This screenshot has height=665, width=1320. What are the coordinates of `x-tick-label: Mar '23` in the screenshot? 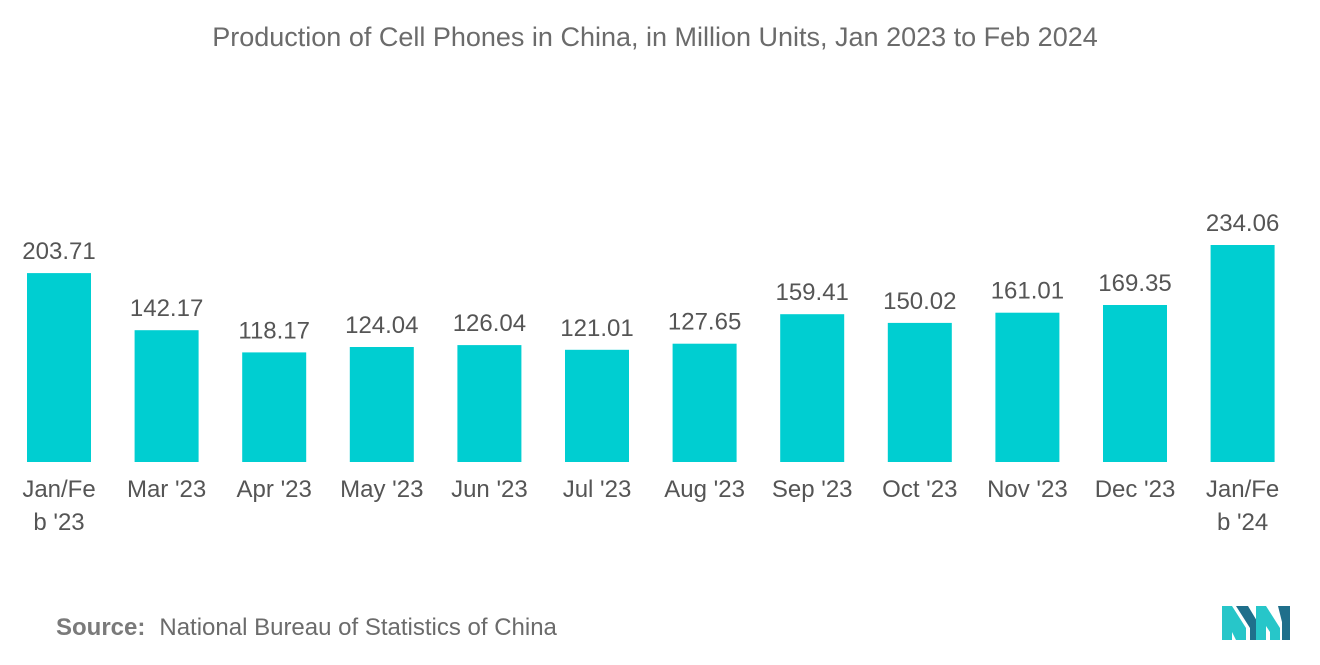 It's located at (166, 489).